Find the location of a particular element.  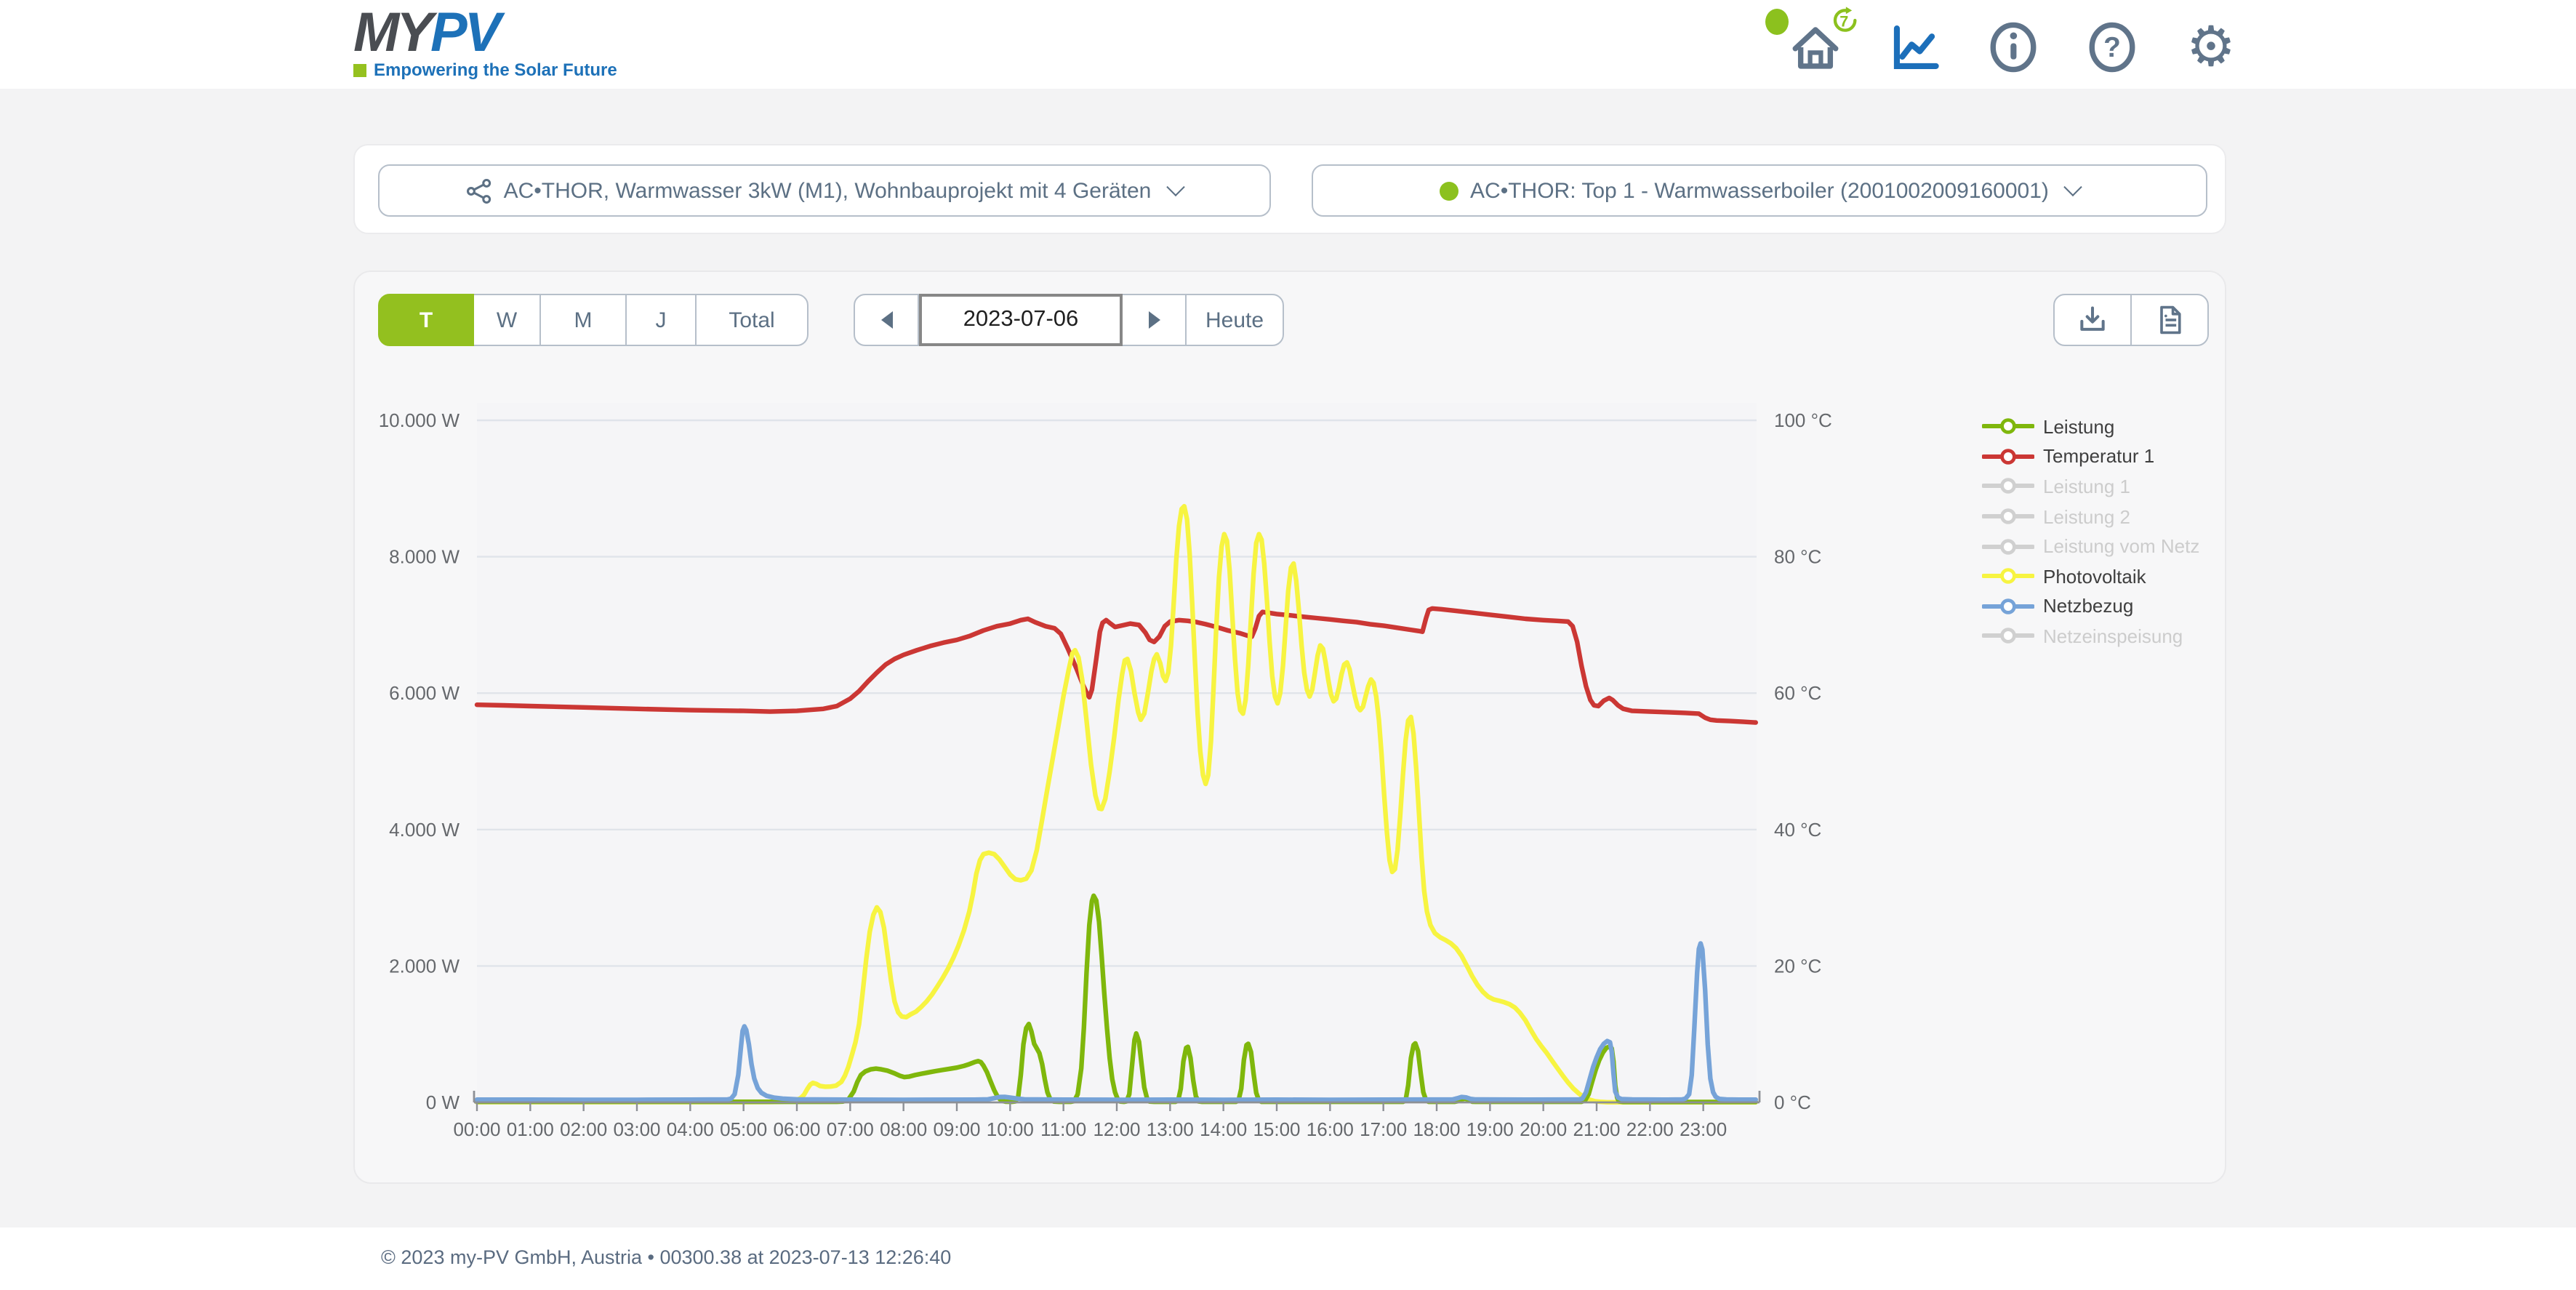

x-axis-label: 08:00 is located at coordinates (903, 1129).